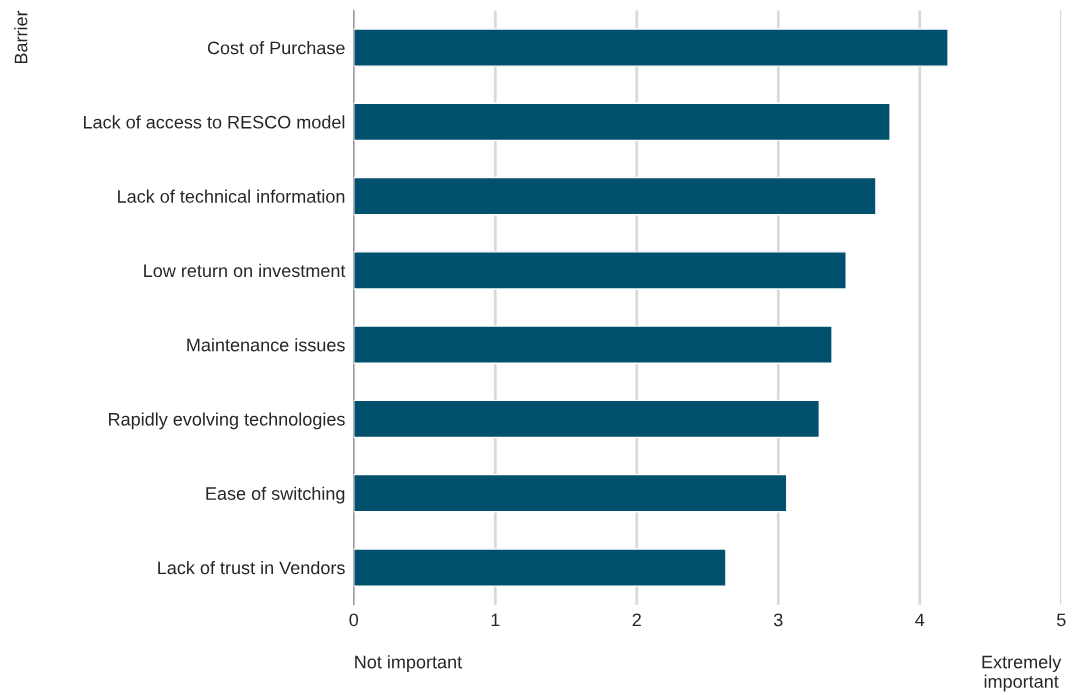  Describe the element at coordinates (636, 620) in the screenshot. I see `x-tick-label: 2` at that location.